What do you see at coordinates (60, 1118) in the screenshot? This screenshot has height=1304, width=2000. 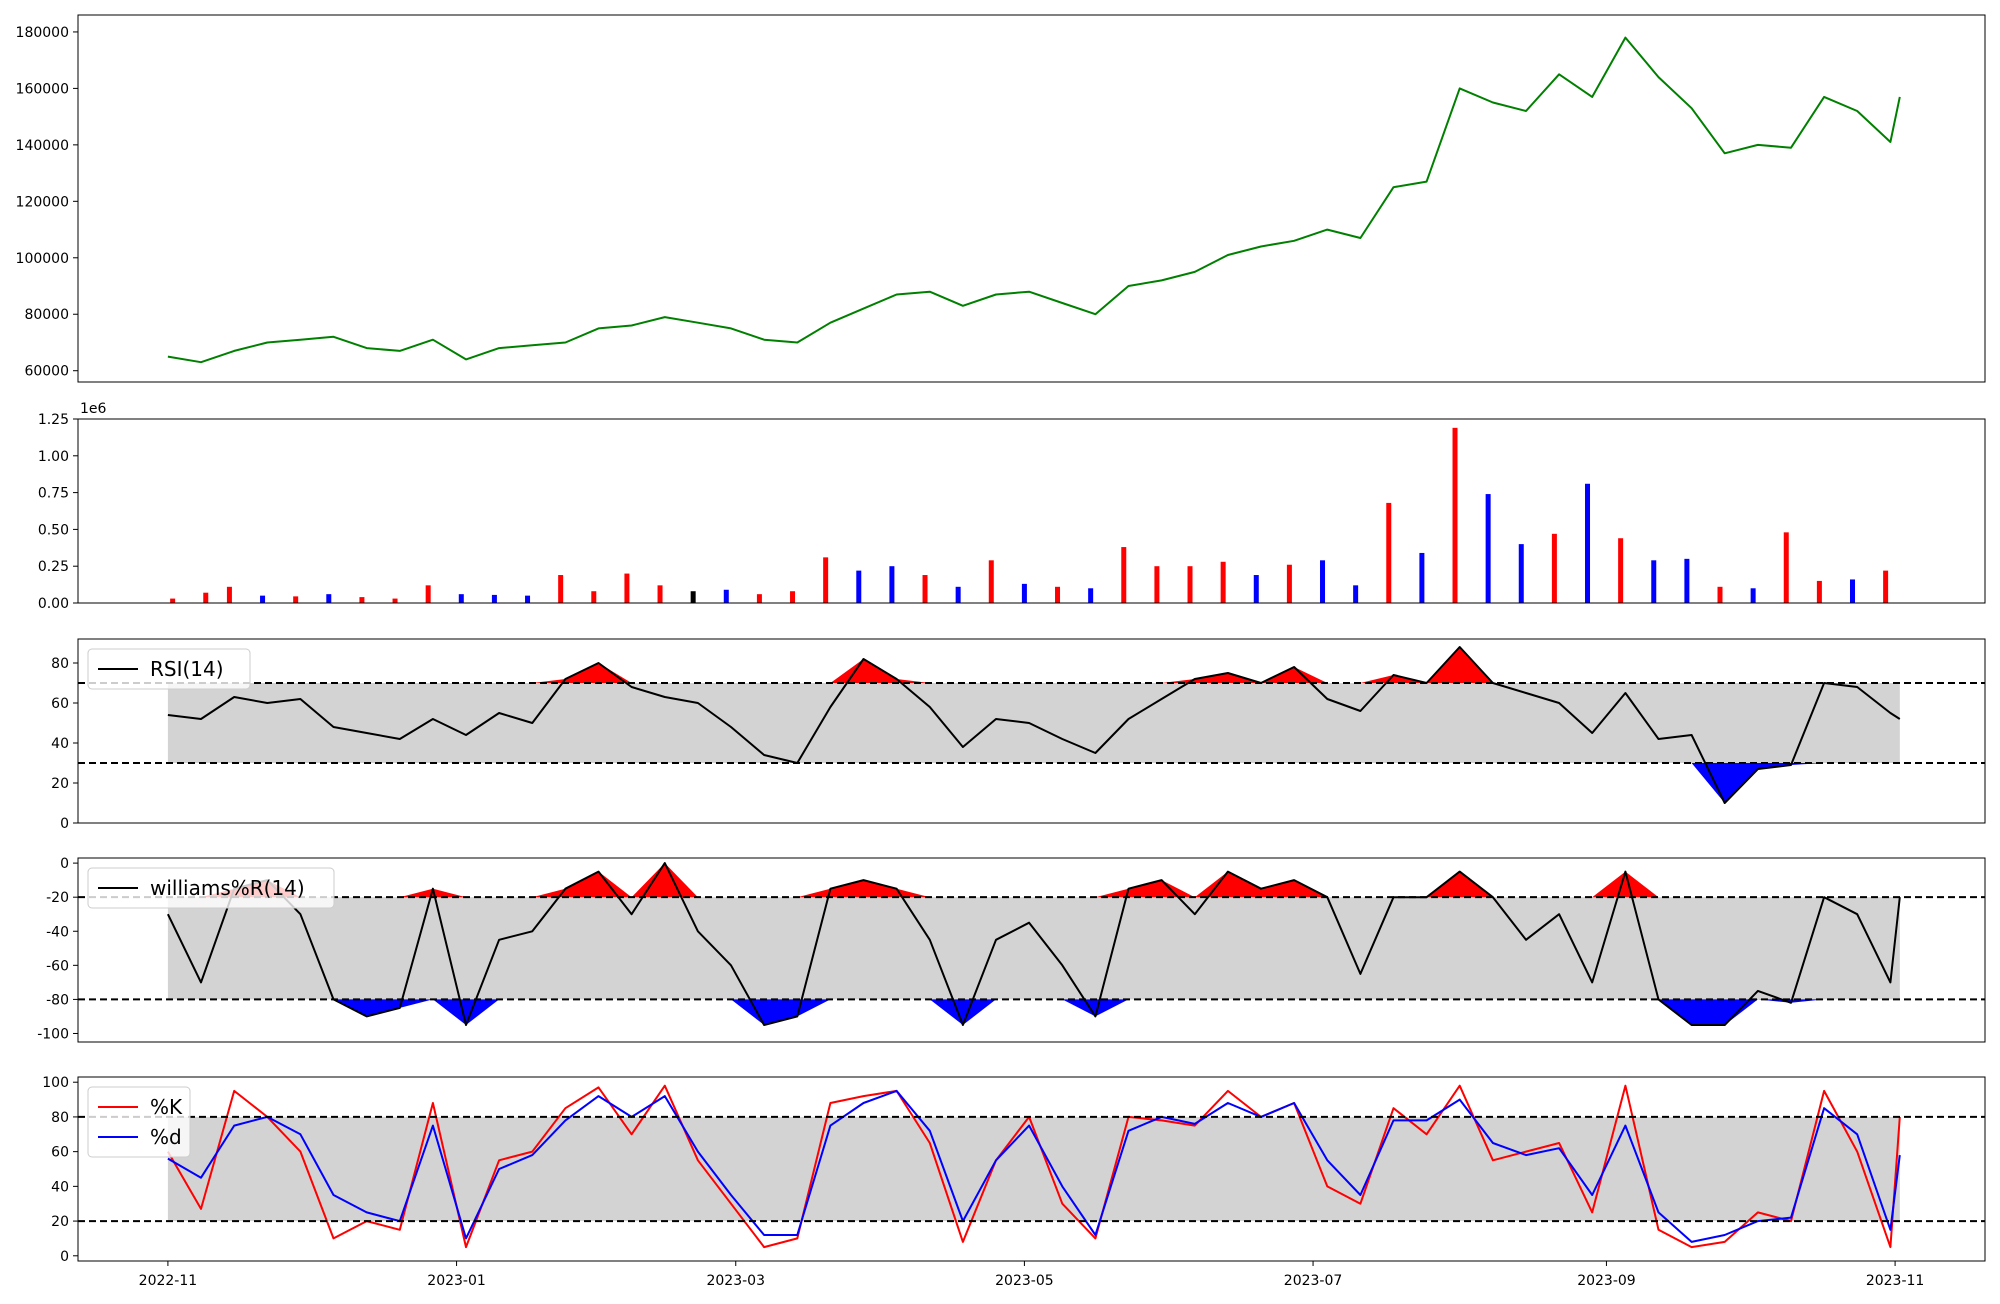 I see `stochastic-y-tick-label: 80` at bounding box center [60, 1118].